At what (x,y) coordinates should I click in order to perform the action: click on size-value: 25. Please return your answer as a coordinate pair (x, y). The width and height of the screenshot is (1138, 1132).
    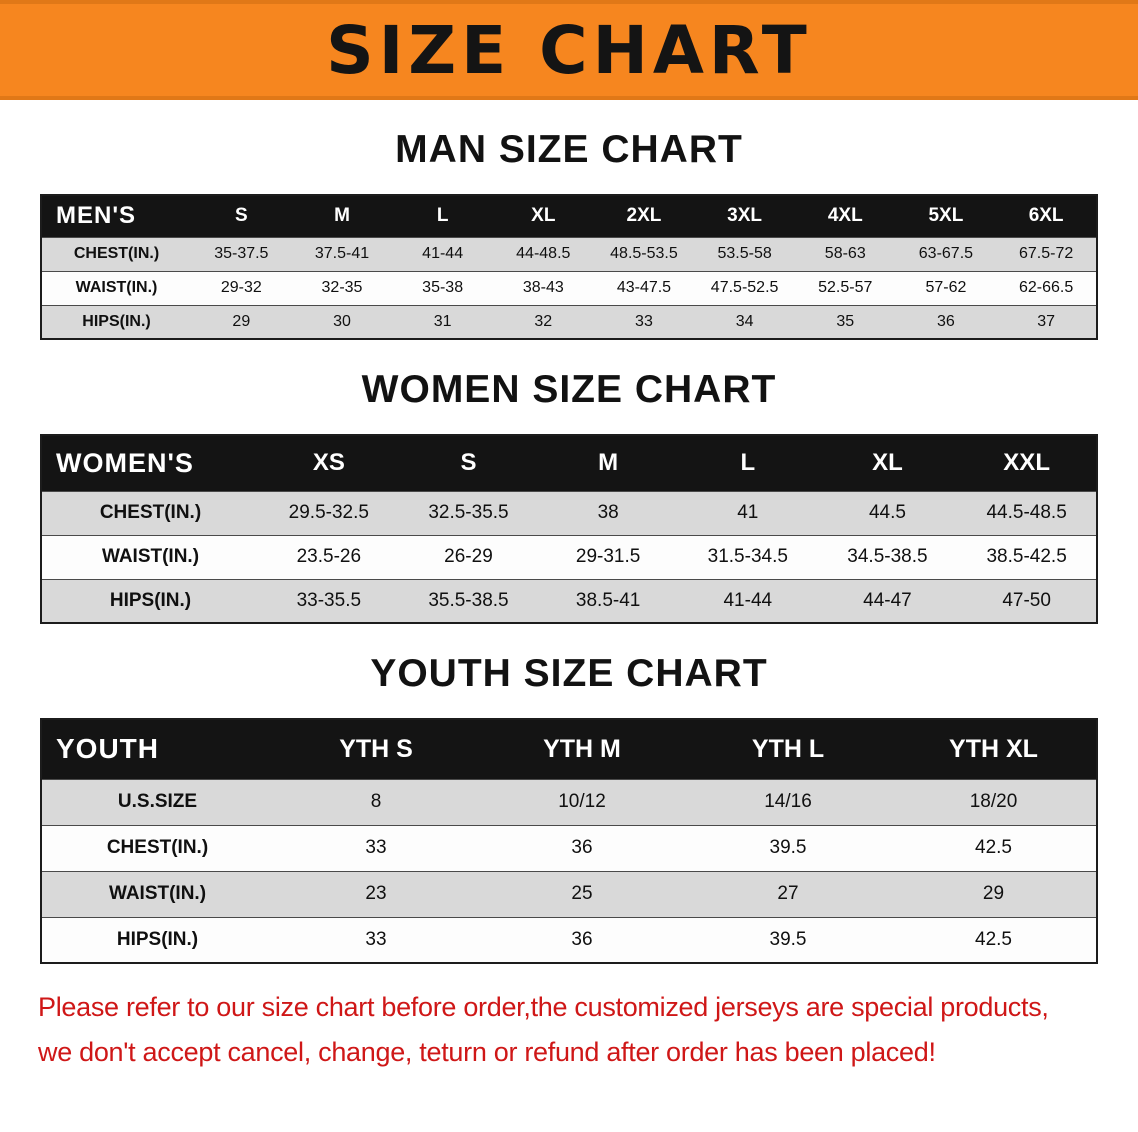
    Looking at the image, I should click on (582, 893).